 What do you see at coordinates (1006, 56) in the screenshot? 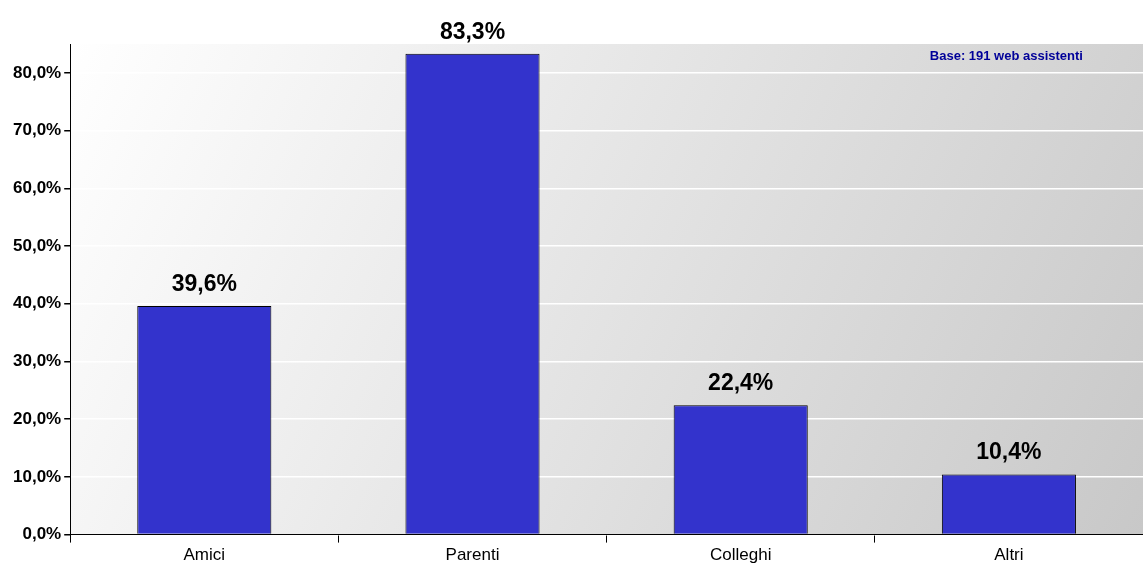
I see `annotation: Base: 191 web assistenti` at bounding box center [1006, 56].